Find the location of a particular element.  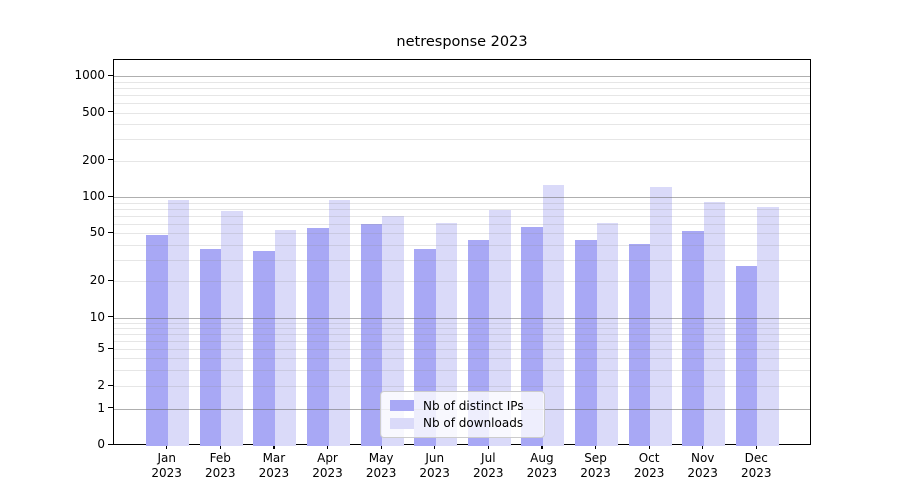

x-tick-month: Jul is located at coordinates (488, 458).